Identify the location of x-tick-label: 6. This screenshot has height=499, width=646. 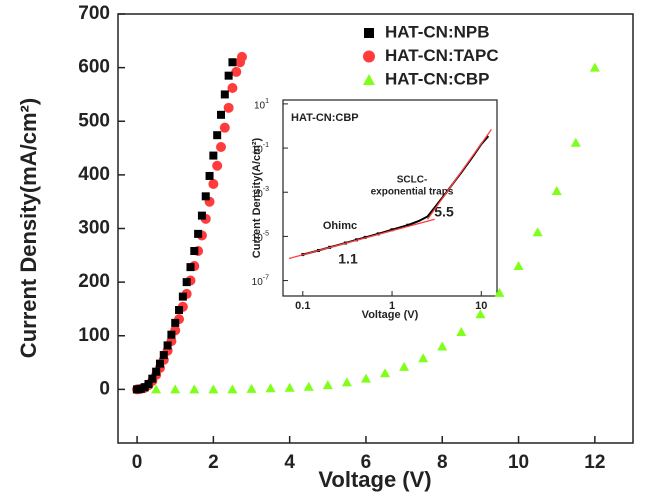
(366, 462).